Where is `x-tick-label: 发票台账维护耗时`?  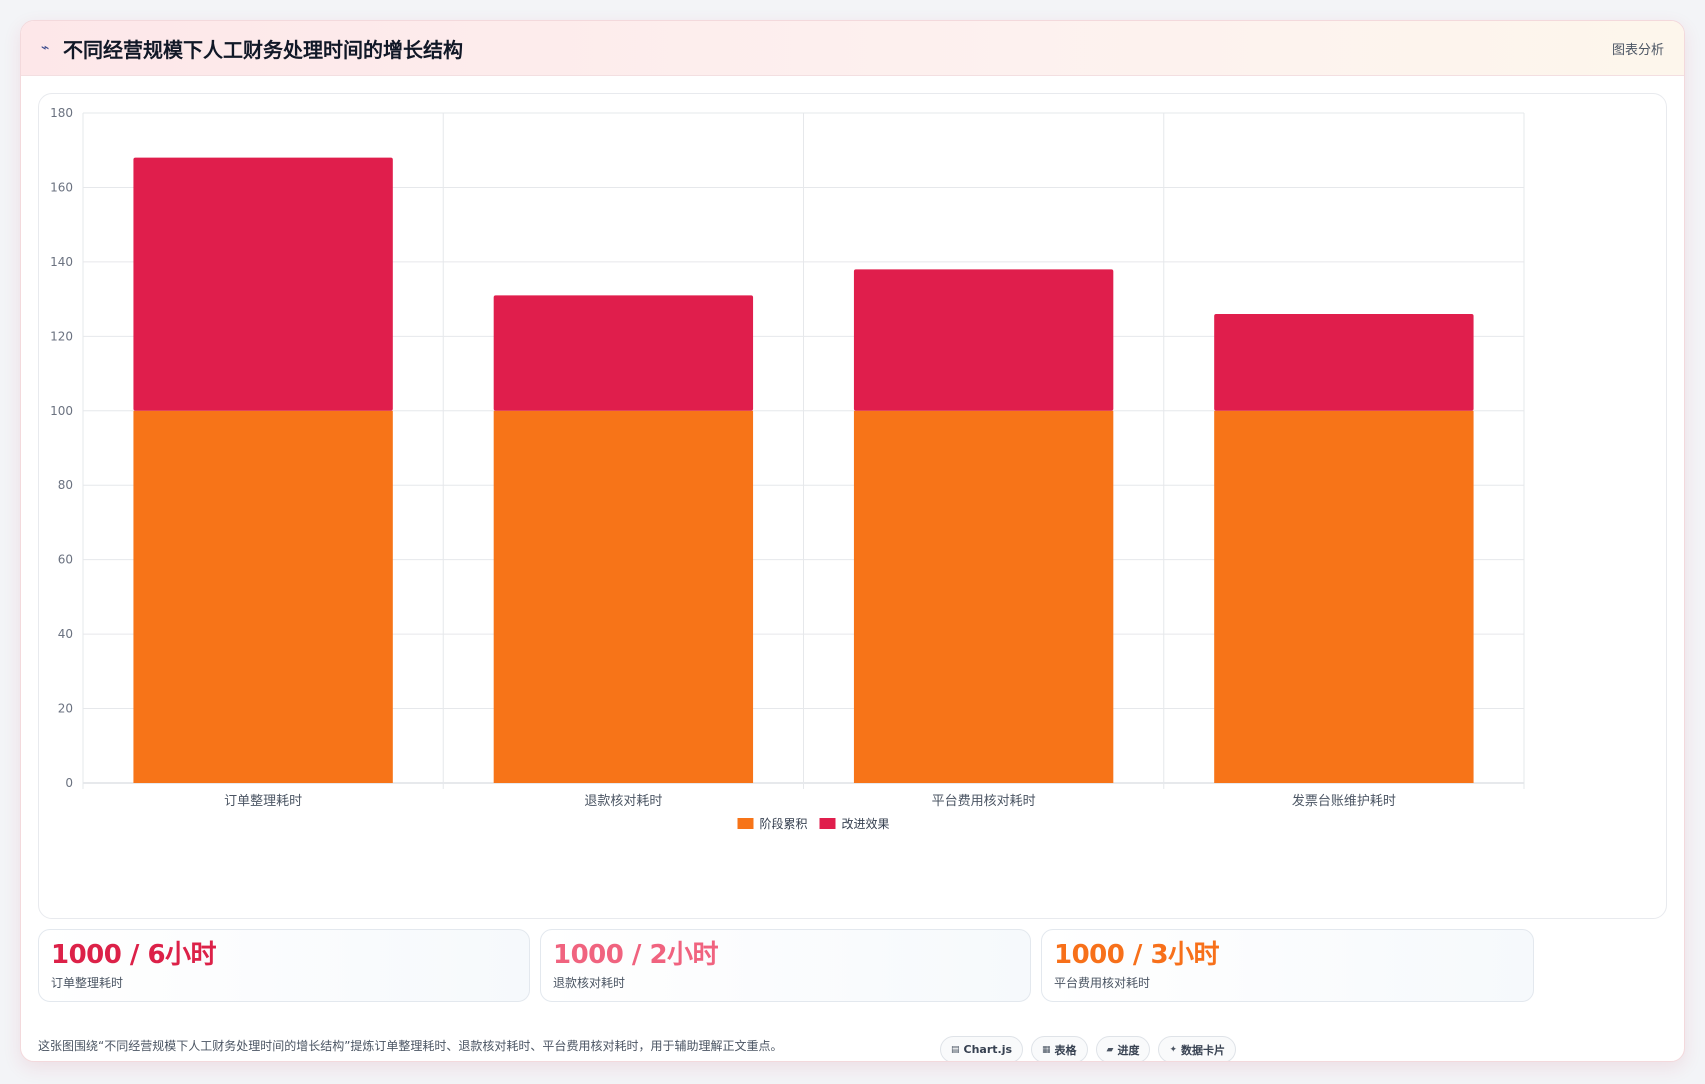
x-tick-label: 发票台账维护耗时 is located at coordinates (1344, 801).